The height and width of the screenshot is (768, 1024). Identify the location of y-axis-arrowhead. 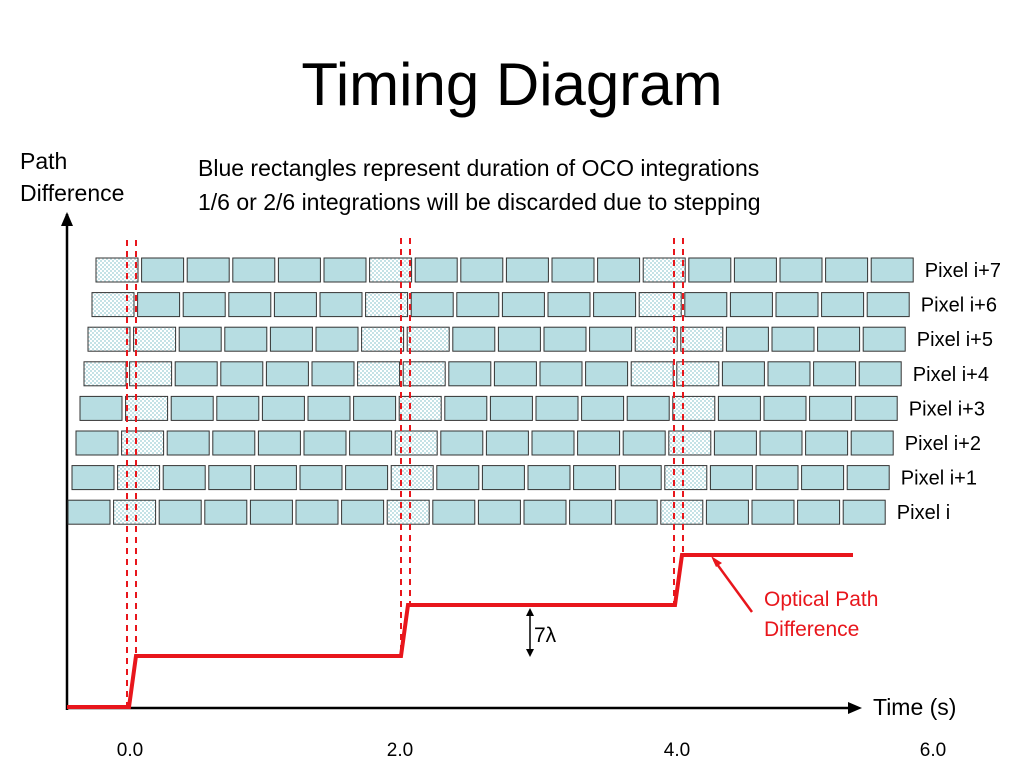
(67, 219).